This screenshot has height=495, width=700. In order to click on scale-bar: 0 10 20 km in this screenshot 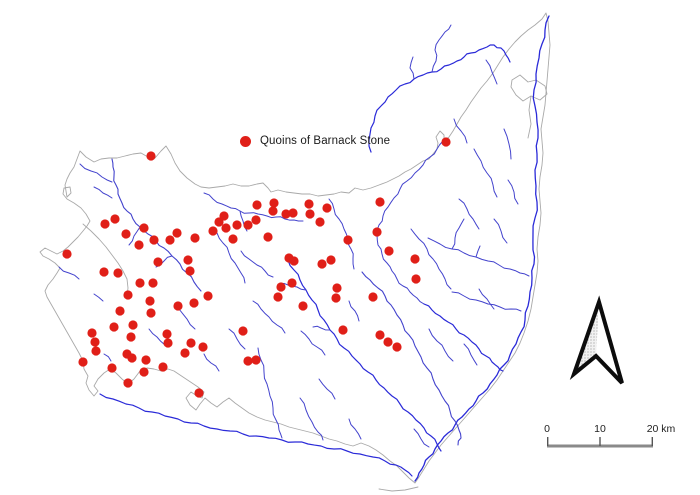, I will do `click(610, 435)`.